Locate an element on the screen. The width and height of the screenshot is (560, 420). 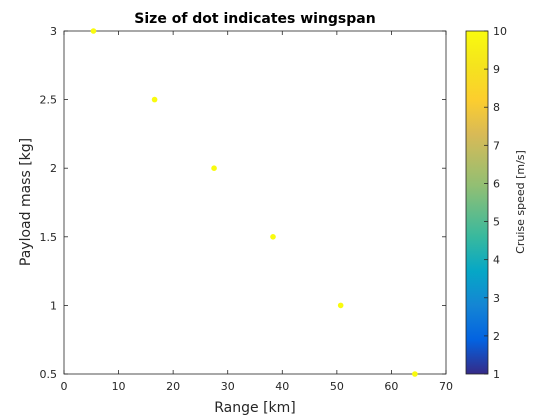
x-tick-label: 30 is located at coordinates (228, 386).